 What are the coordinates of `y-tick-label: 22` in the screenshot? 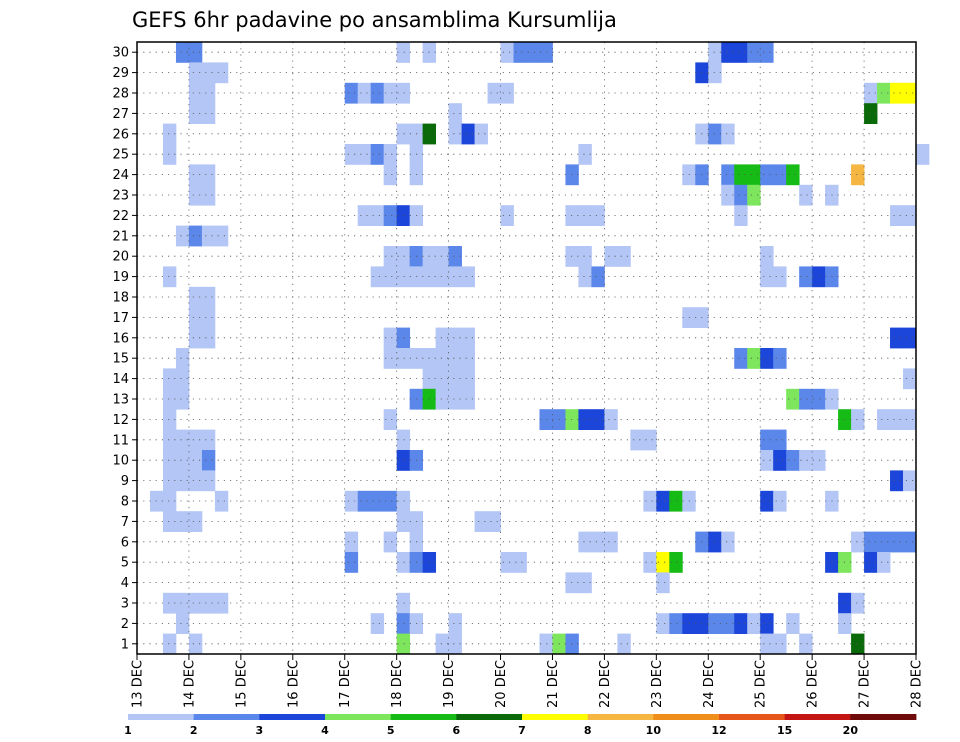 It's located at (120, 216).